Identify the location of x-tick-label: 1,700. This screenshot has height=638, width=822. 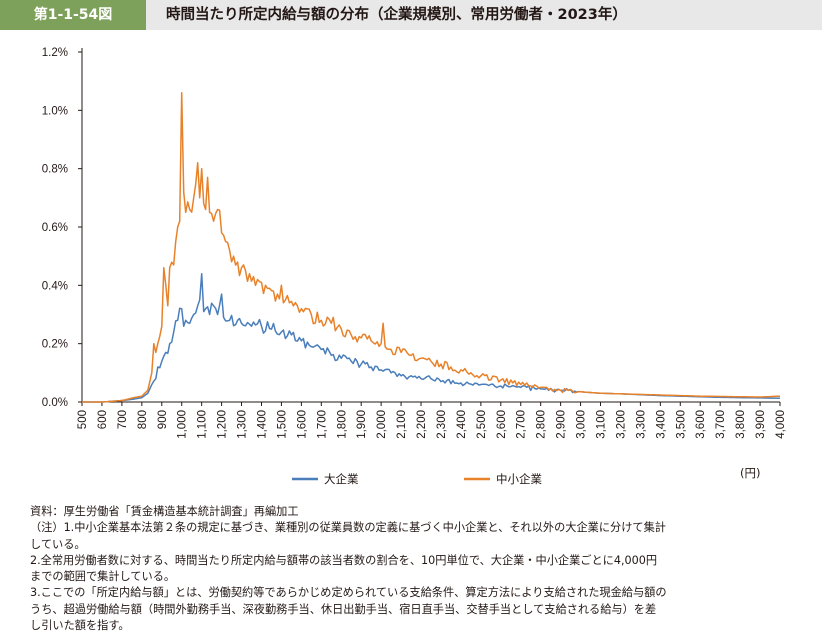
(322, 424).